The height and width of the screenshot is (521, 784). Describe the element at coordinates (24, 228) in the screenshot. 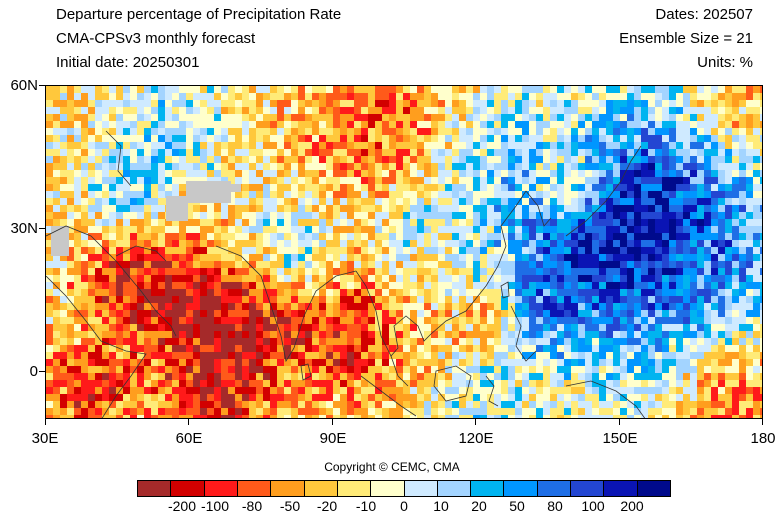

I see `y-tick-label: 30N` at that location.